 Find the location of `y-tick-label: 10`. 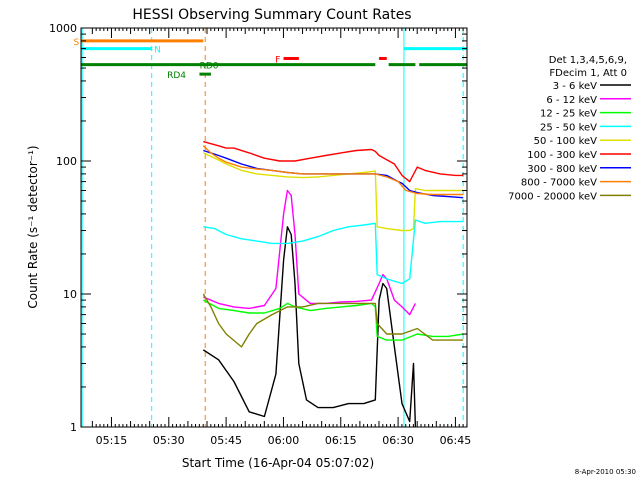

y-tick-label: 10 is located at coordinates (70, 294).